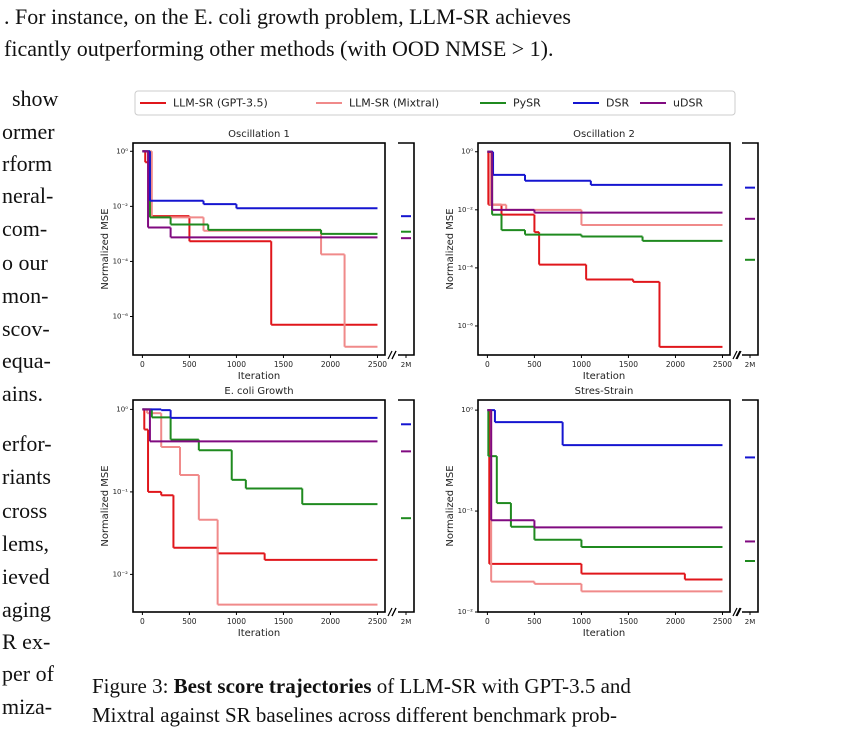 The height and width of the screenshot is (734, 858). Describe the element at coordinates (26, 328) in the screenshot. I see `body-text-line: scov-` at that location.